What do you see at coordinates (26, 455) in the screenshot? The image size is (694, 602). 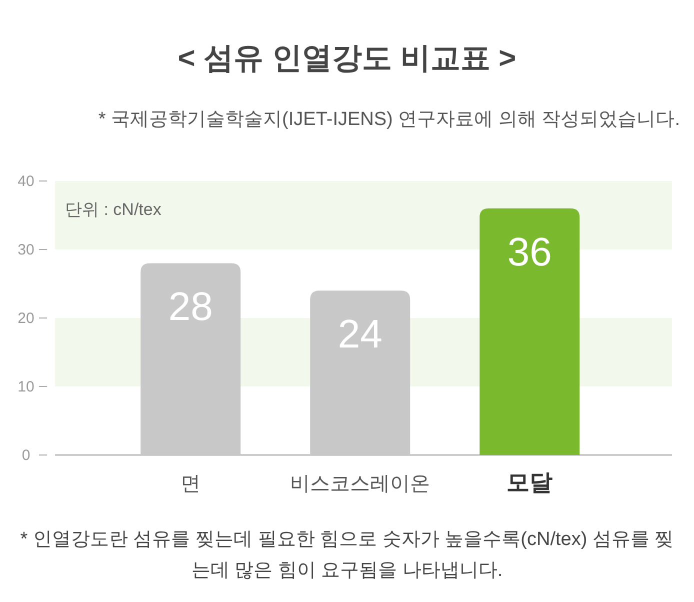 I see `y-tick-label: 0` at bounding box center [26, 455].